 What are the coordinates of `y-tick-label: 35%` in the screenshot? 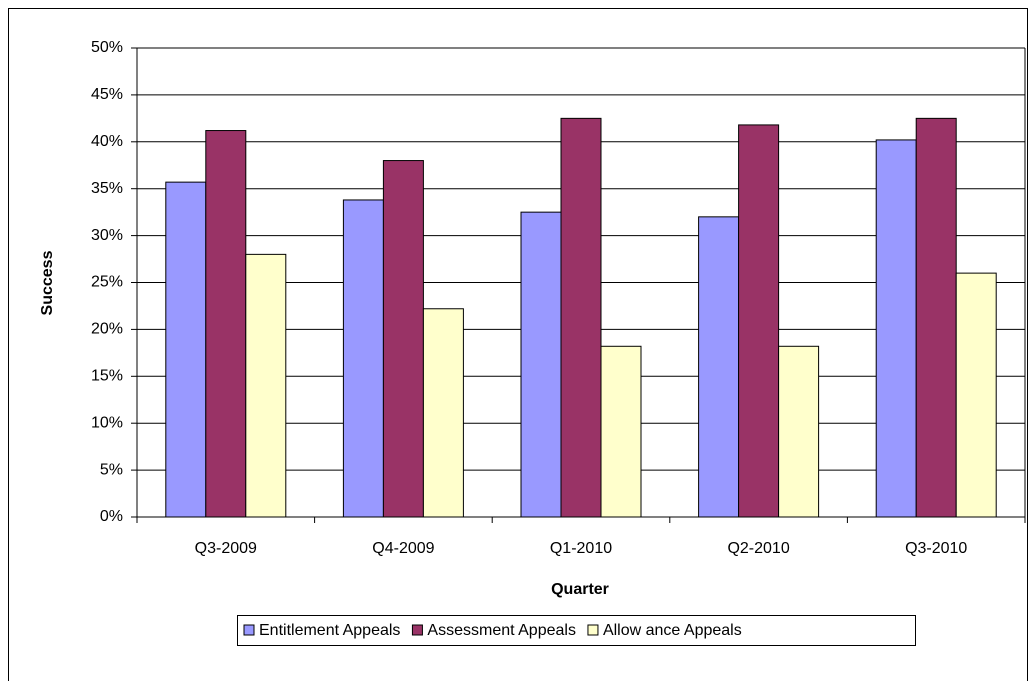 It's located at (107, 188).